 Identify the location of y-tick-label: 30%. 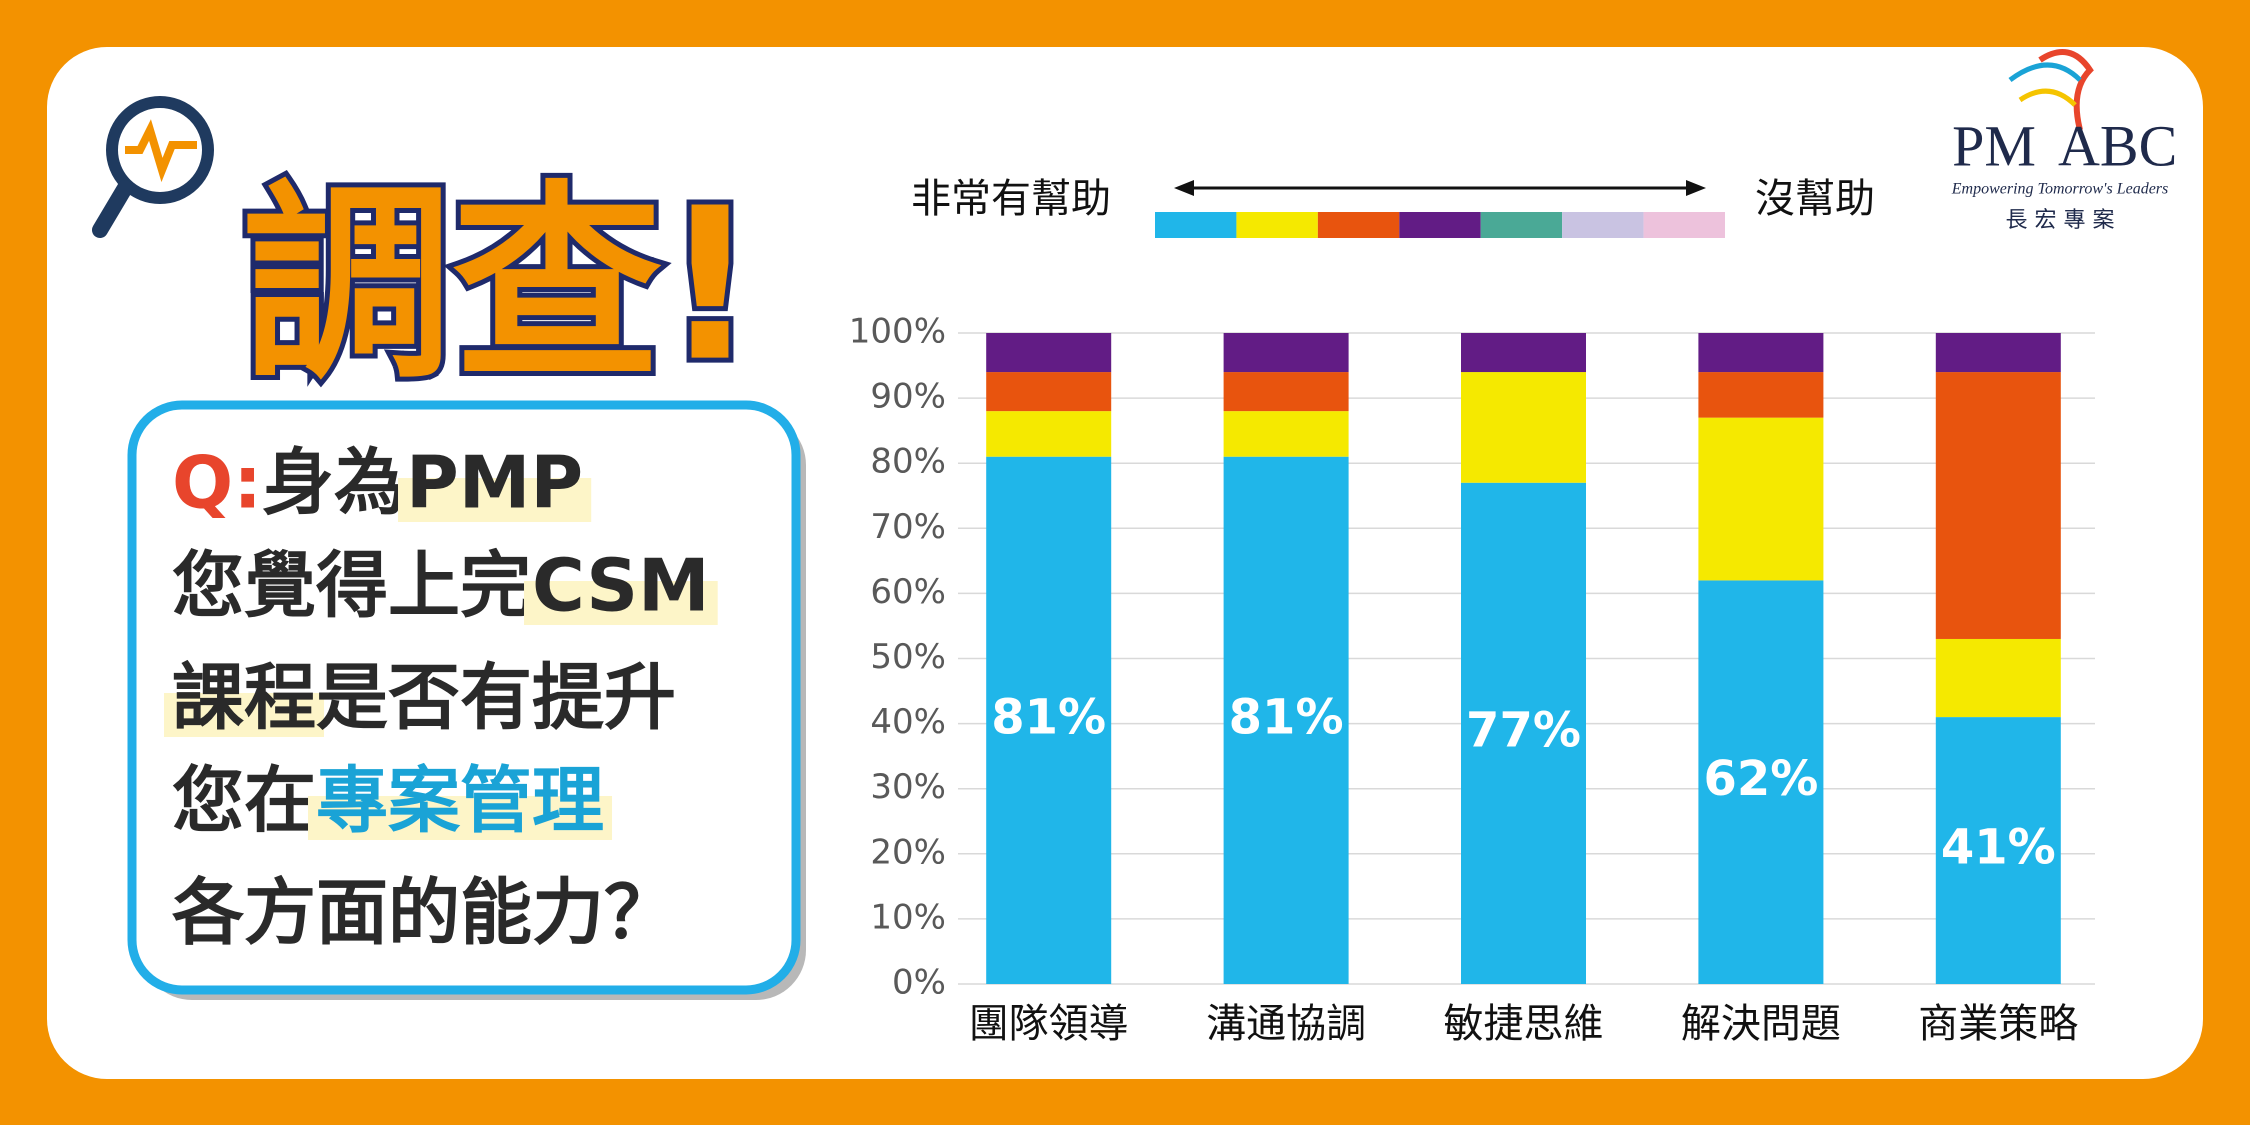
(908, 787).